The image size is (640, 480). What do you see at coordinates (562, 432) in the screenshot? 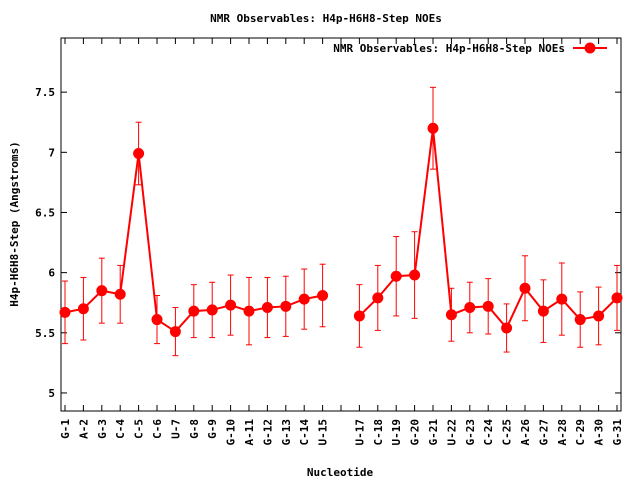
I see `x-tick-label: A-28` at bounding box center [562, 432].